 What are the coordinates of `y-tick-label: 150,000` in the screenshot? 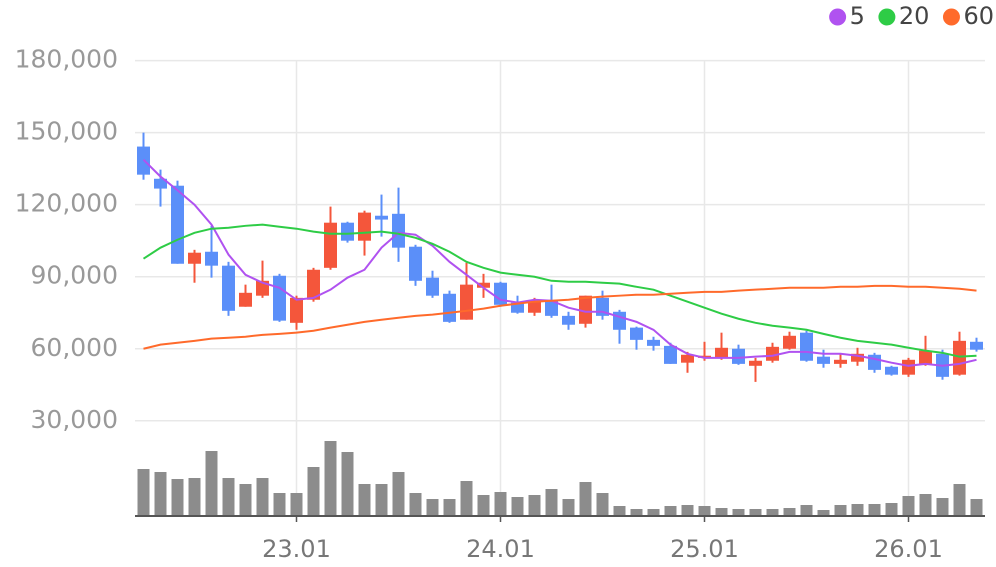 It's located at (66, 131).